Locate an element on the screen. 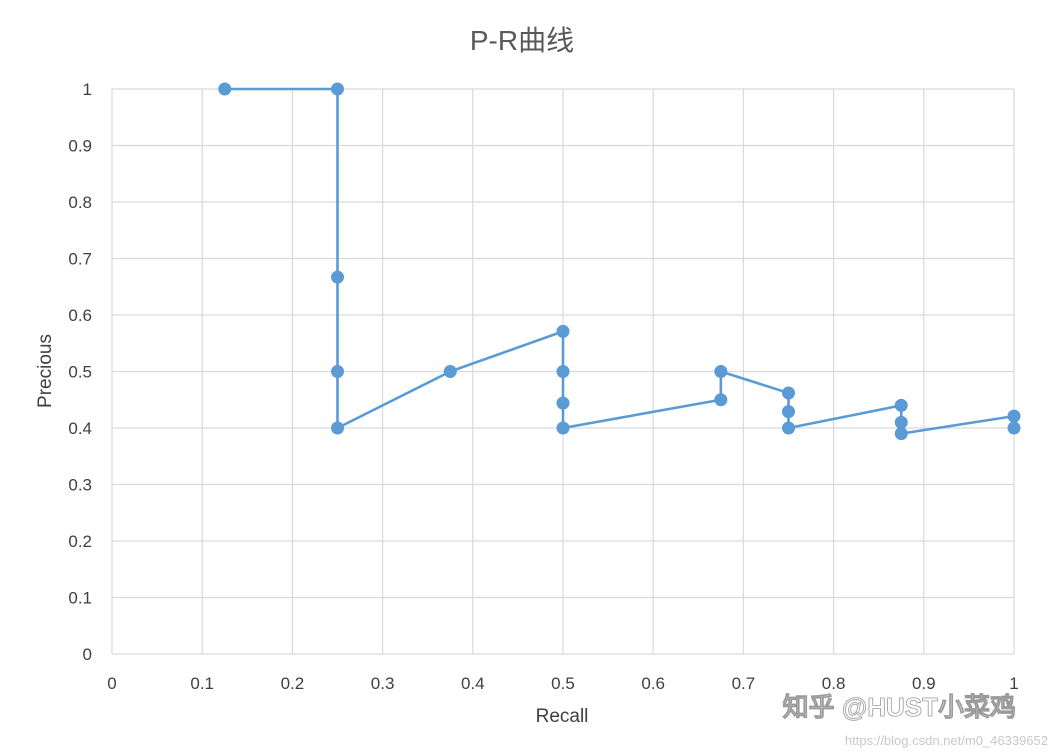  y-tick-label: 0.1 is located at coordinates (80, 598).